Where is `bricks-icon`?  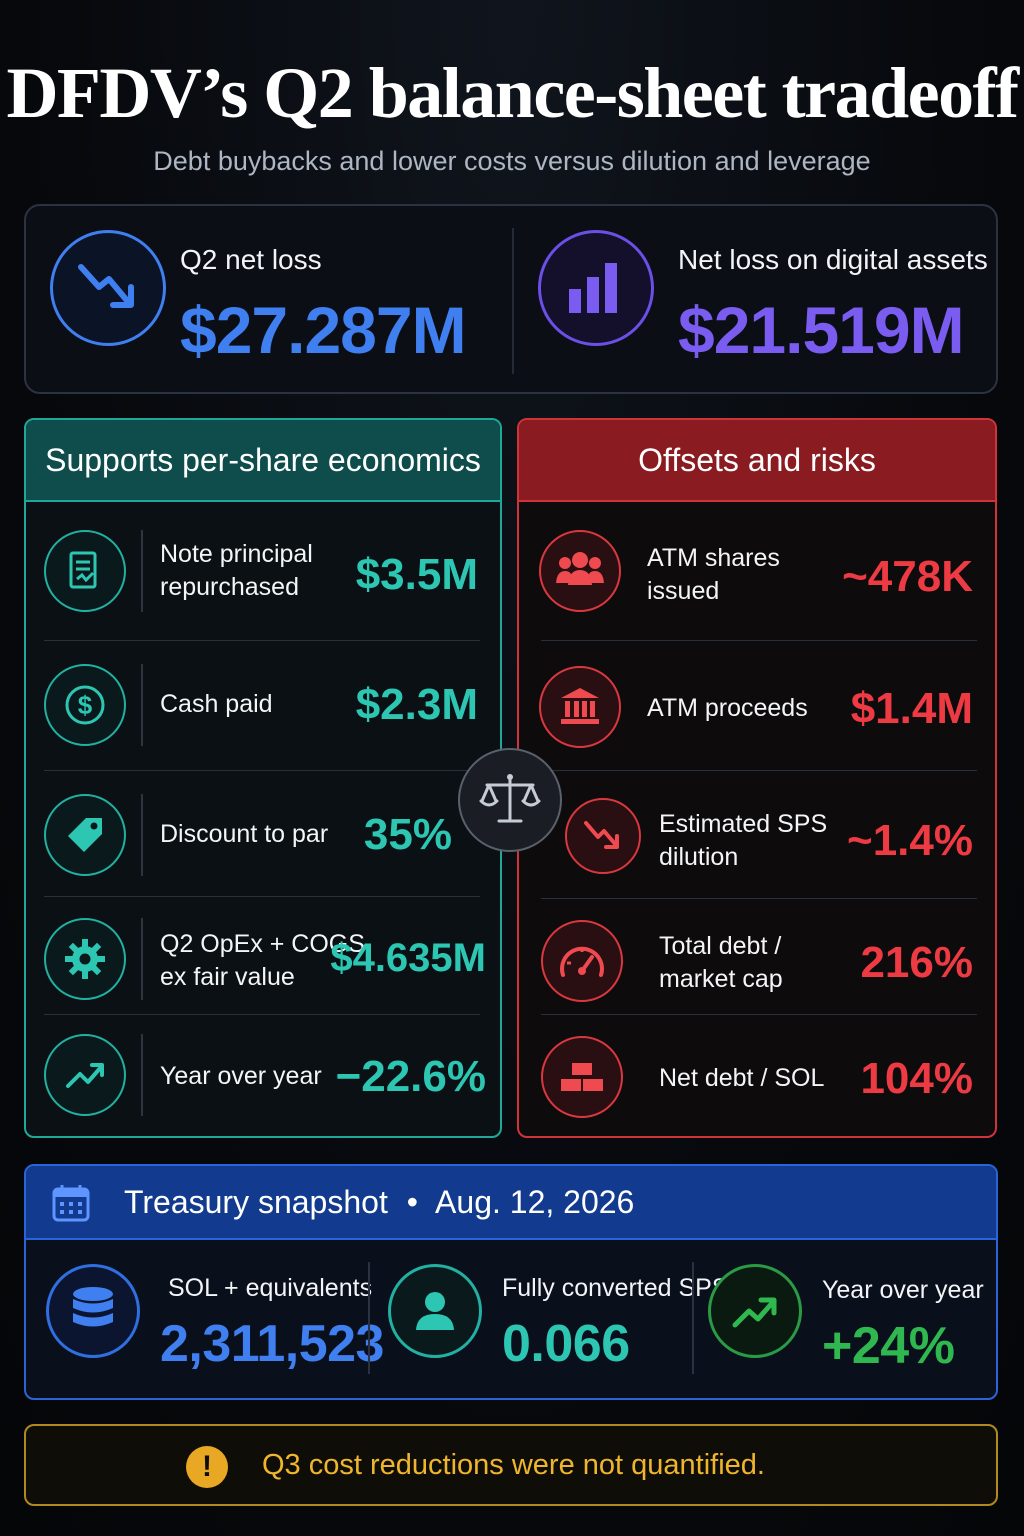 bricks-icon is located at coordinates (582, 1077).